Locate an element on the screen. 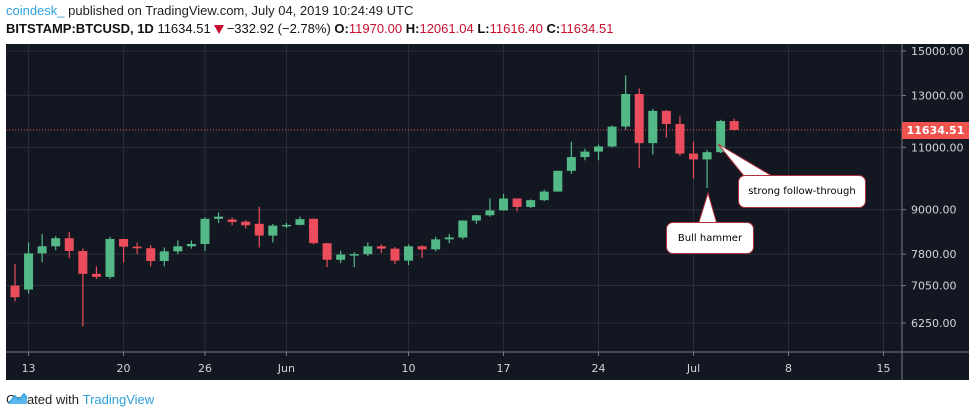 This screenshot has height=417, width=975. time-tick-label: Jul is located at coordinates (693, 368).